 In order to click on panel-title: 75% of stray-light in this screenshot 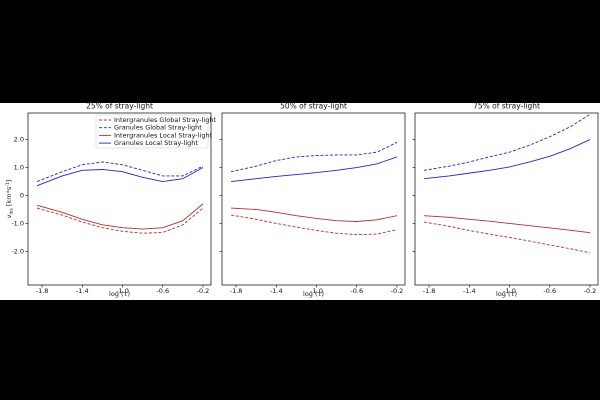, I will do `click(506, 106)`.